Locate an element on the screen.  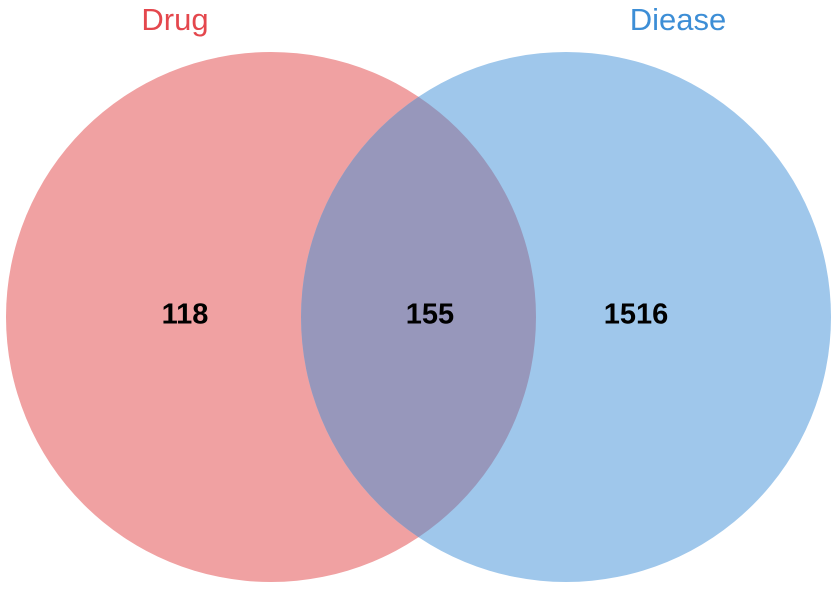
region-count: 155 is located at coordinates (430, 315).